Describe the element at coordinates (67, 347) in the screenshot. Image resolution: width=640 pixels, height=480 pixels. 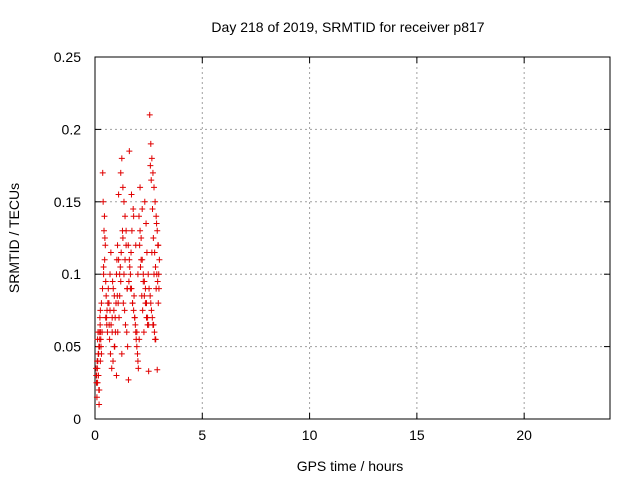
I see `y-tick-label: 0.05` at that location.